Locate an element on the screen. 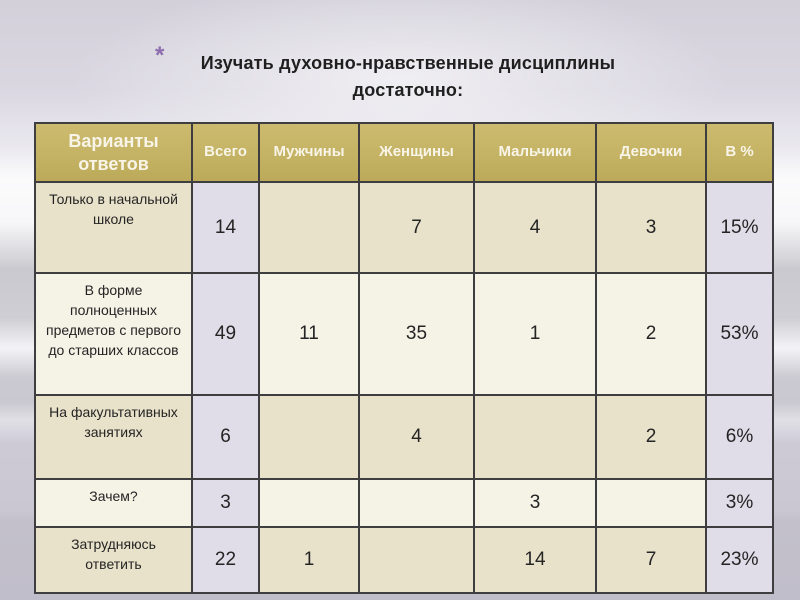  boys-cell: 14 is located at coordinates (535, 560).